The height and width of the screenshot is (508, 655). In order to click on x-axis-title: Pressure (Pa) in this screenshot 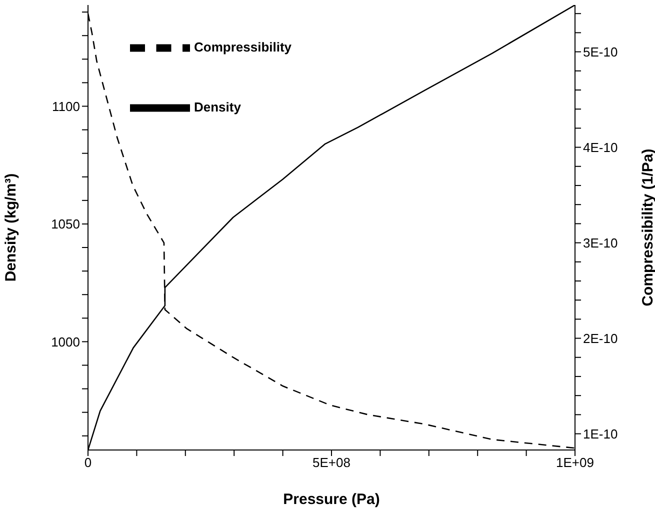, I will do `click(331, 499)`.